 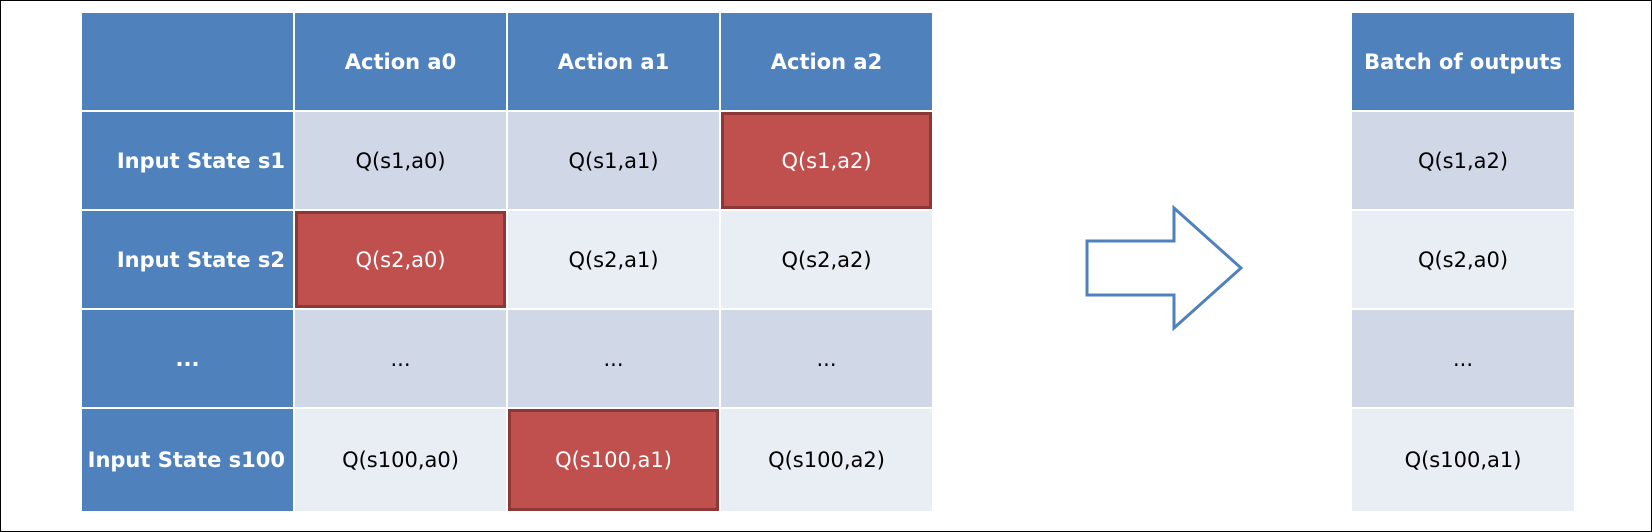 What do you see at coordinates (826, 259) in the screenshot?
I see `q-cell-s2-a2: Q(s2,a2)` at bounding box center [826, 259].